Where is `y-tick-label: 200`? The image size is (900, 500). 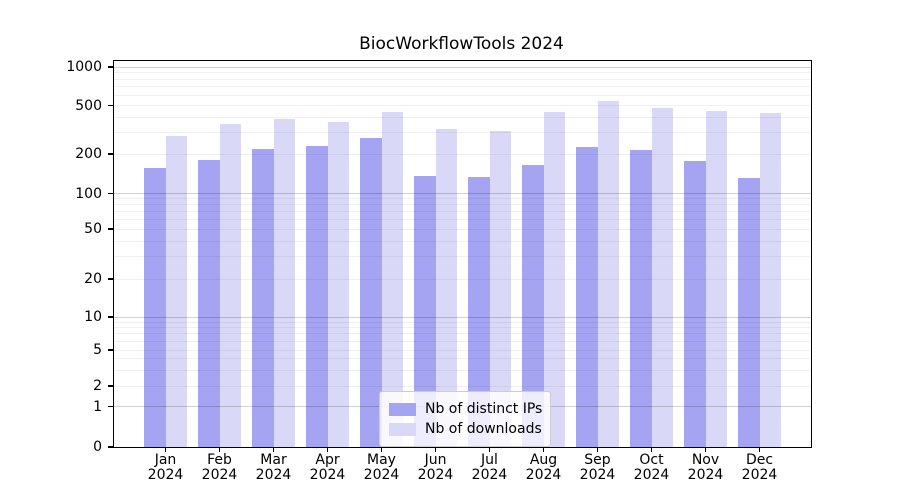 y-tick-label: 200 is located at coordinates (88, 154).